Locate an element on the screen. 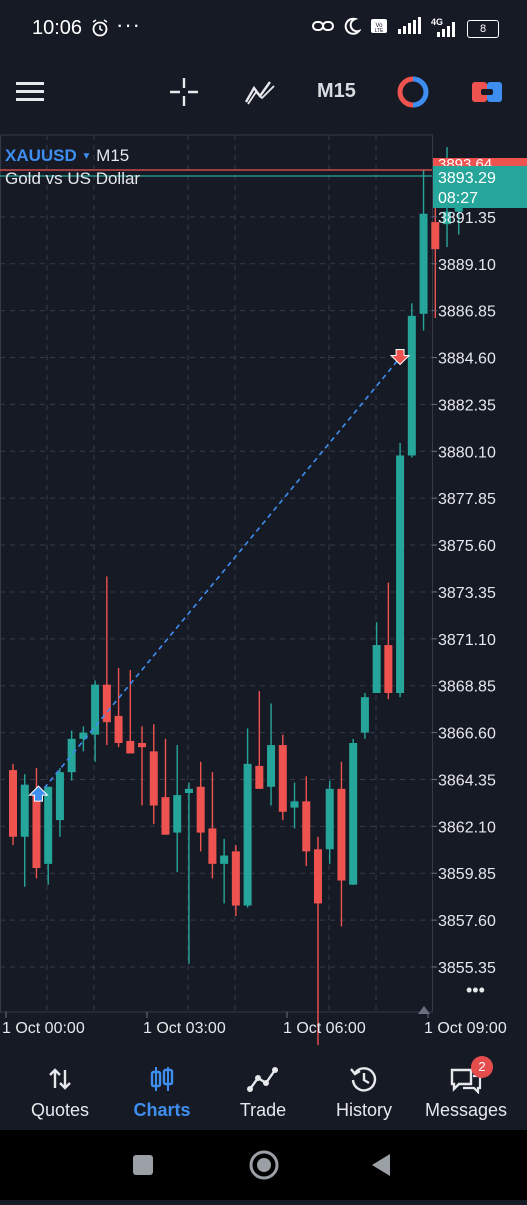  network-4g-icon: 4G is located at coordinates (445, 27).